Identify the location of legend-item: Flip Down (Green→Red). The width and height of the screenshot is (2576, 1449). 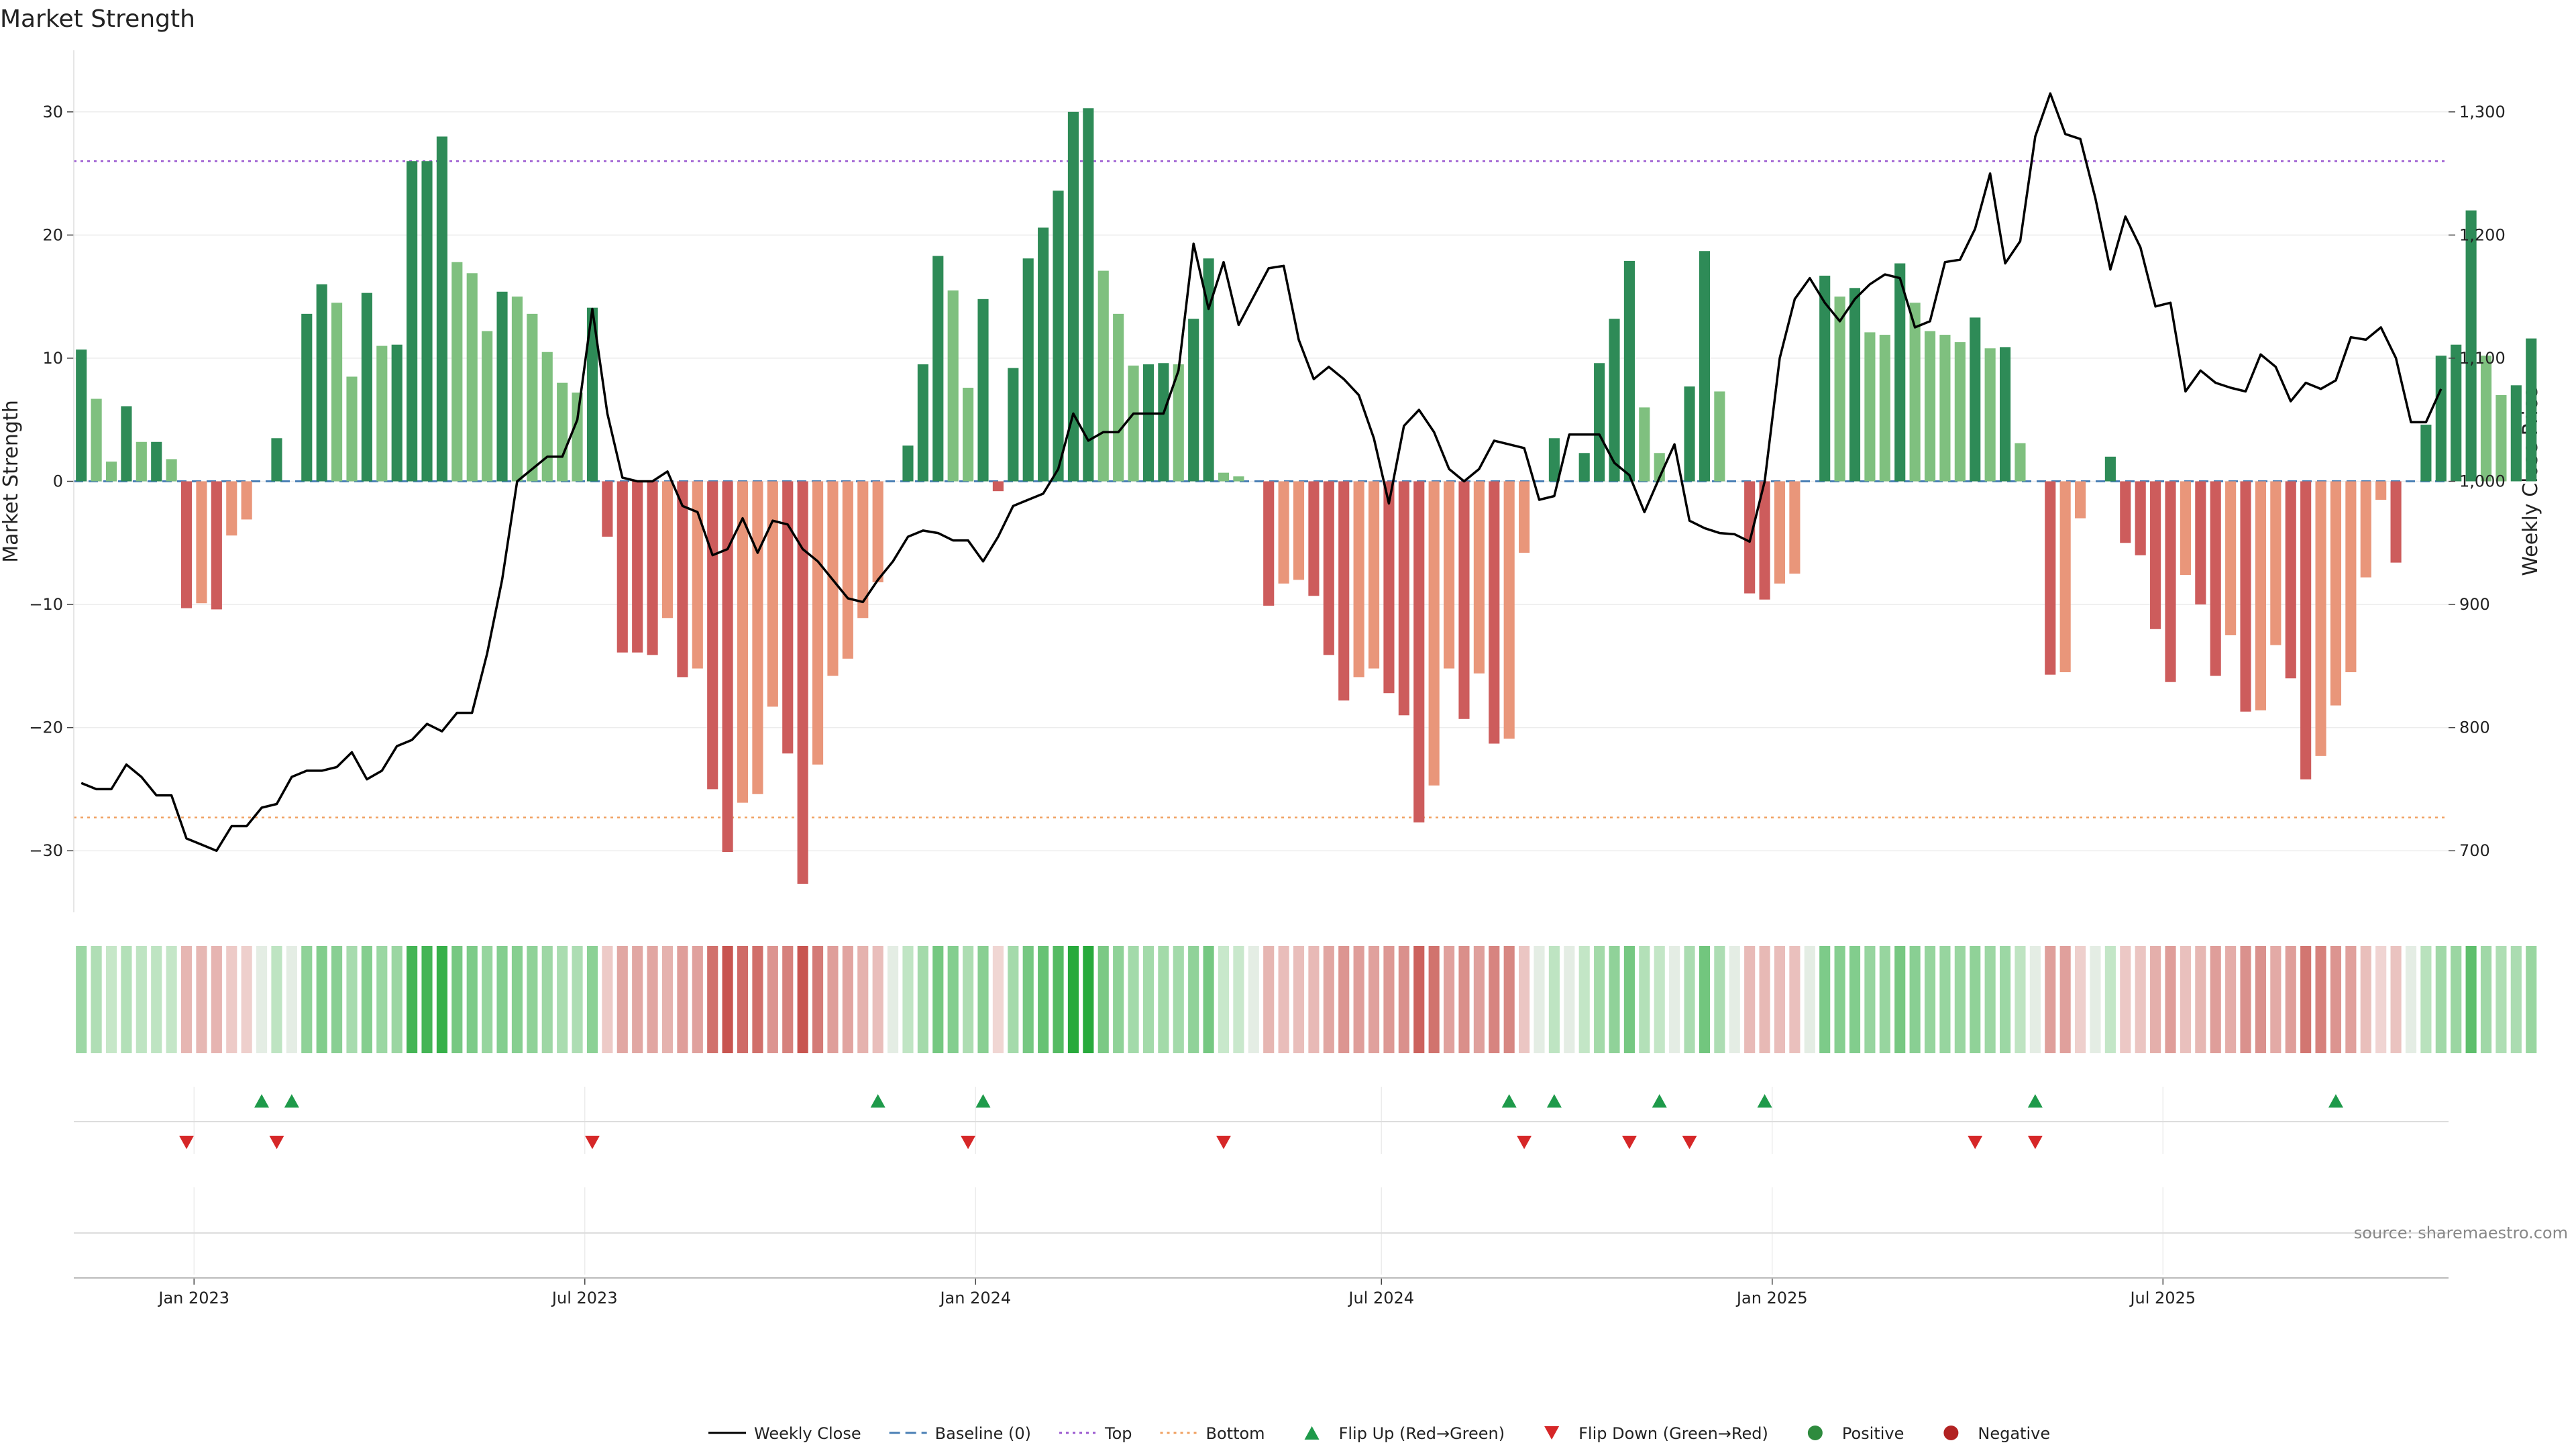
(1656, 1433).